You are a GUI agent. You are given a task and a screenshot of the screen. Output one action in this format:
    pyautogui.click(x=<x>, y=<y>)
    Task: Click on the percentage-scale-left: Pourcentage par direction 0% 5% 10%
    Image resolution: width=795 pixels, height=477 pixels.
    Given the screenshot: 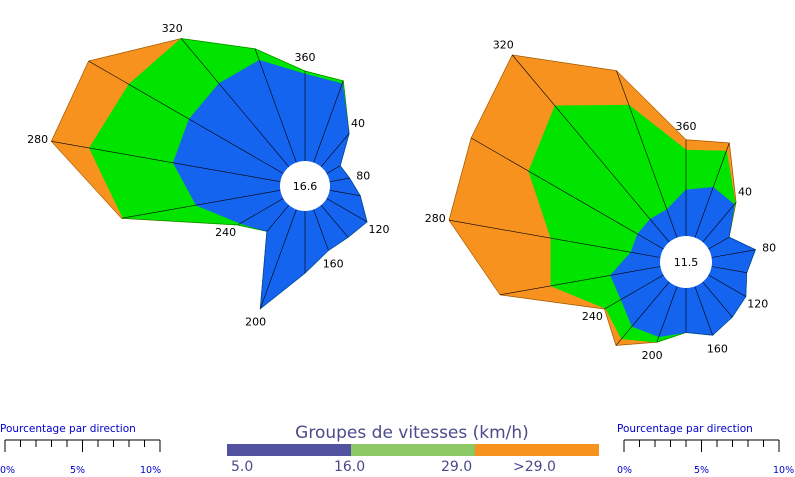 What is the action you would take?
    pyautogui.click(x=80, y=449)
    